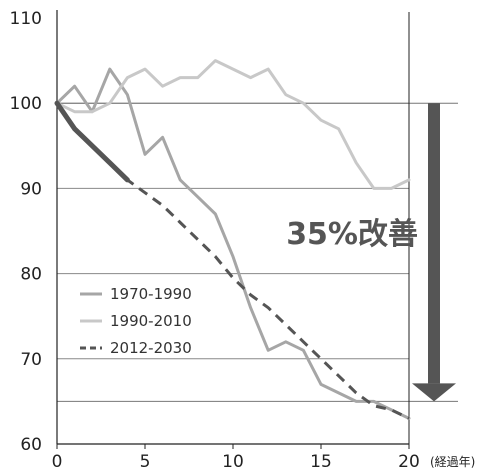 This screenshot has width=490, height=470. Describe the element at coordinates (31, 360) in the screenshot. I see `y-tick-label-70: 70` at that location.